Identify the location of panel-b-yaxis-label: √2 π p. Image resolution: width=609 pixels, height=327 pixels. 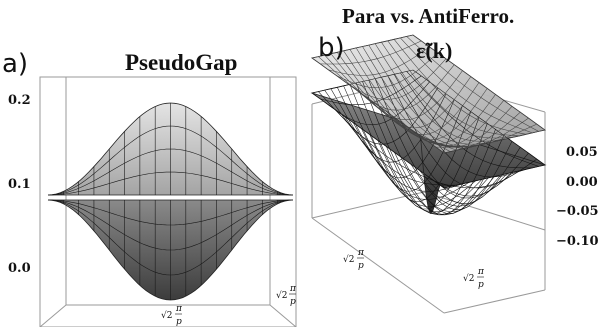
(474, 278).